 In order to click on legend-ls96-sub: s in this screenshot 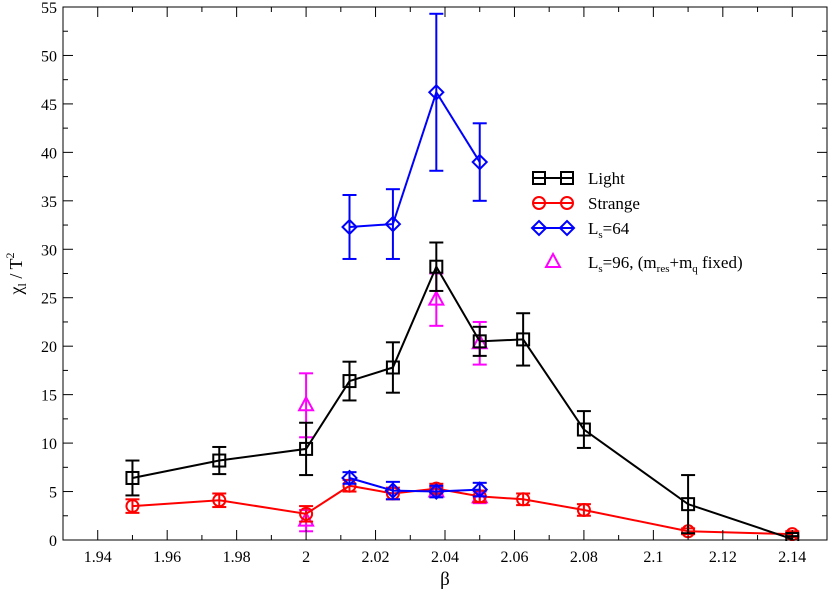, I will do `click(600, 269)`.